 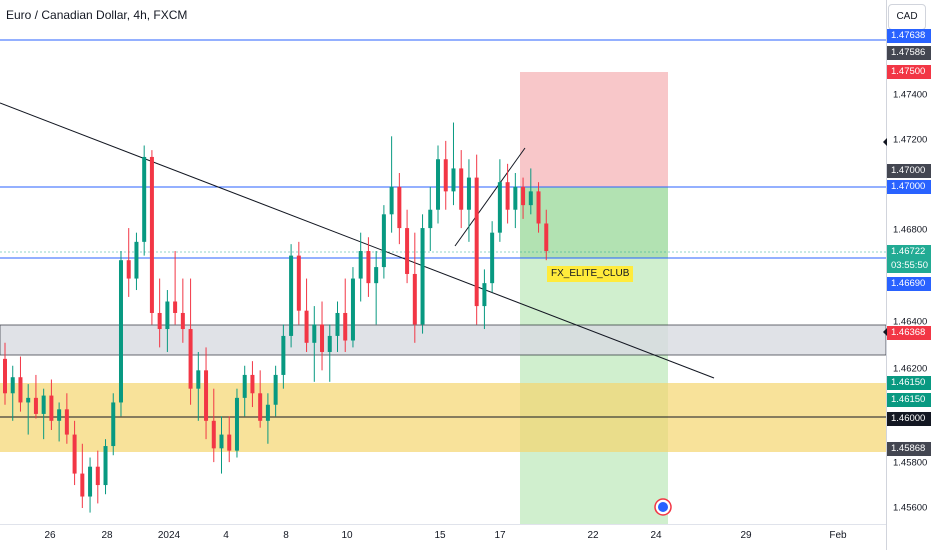 I want to click on time-tick-label: 22, so click(x=593, y=535).